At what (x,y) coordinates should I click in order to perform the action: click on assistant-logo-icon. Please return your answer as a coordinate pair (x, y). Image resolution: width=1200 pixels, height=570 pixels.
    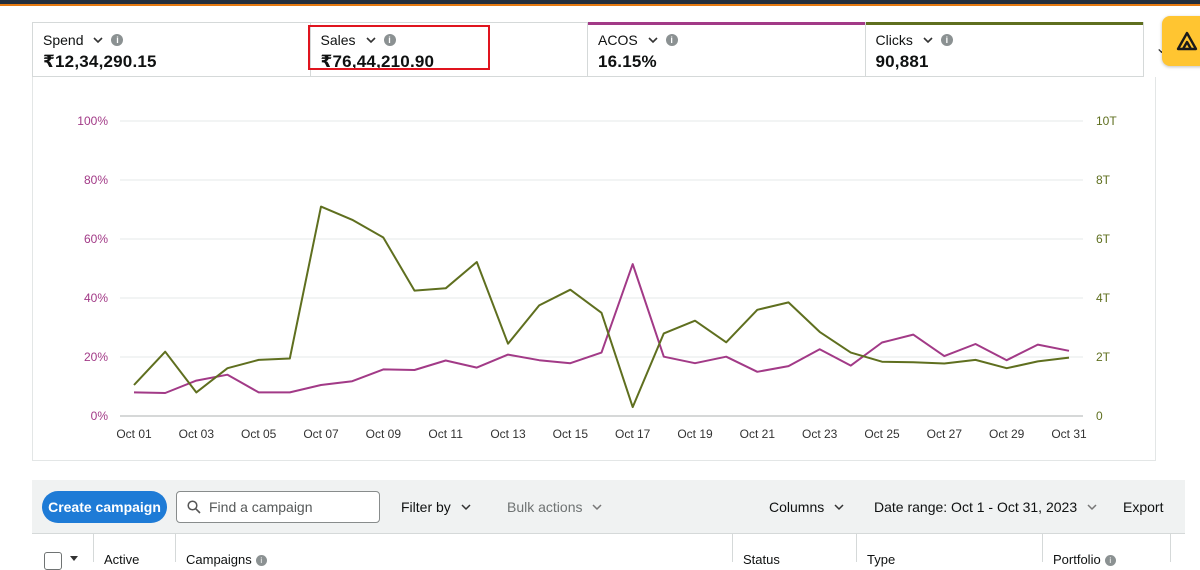
    Looking at the image, I should click on (1181, 41).